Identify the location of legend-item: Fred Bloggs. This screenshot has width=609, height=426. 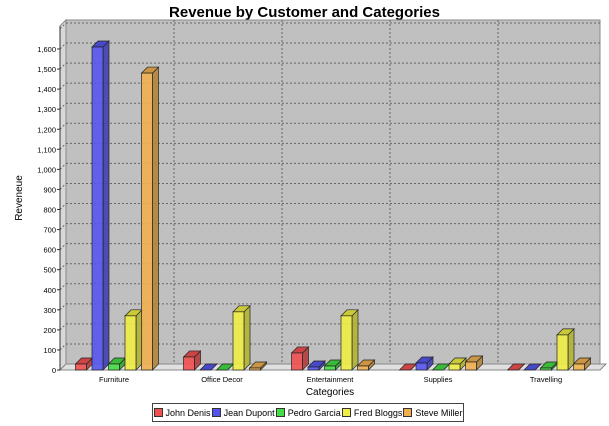
(372, 412).